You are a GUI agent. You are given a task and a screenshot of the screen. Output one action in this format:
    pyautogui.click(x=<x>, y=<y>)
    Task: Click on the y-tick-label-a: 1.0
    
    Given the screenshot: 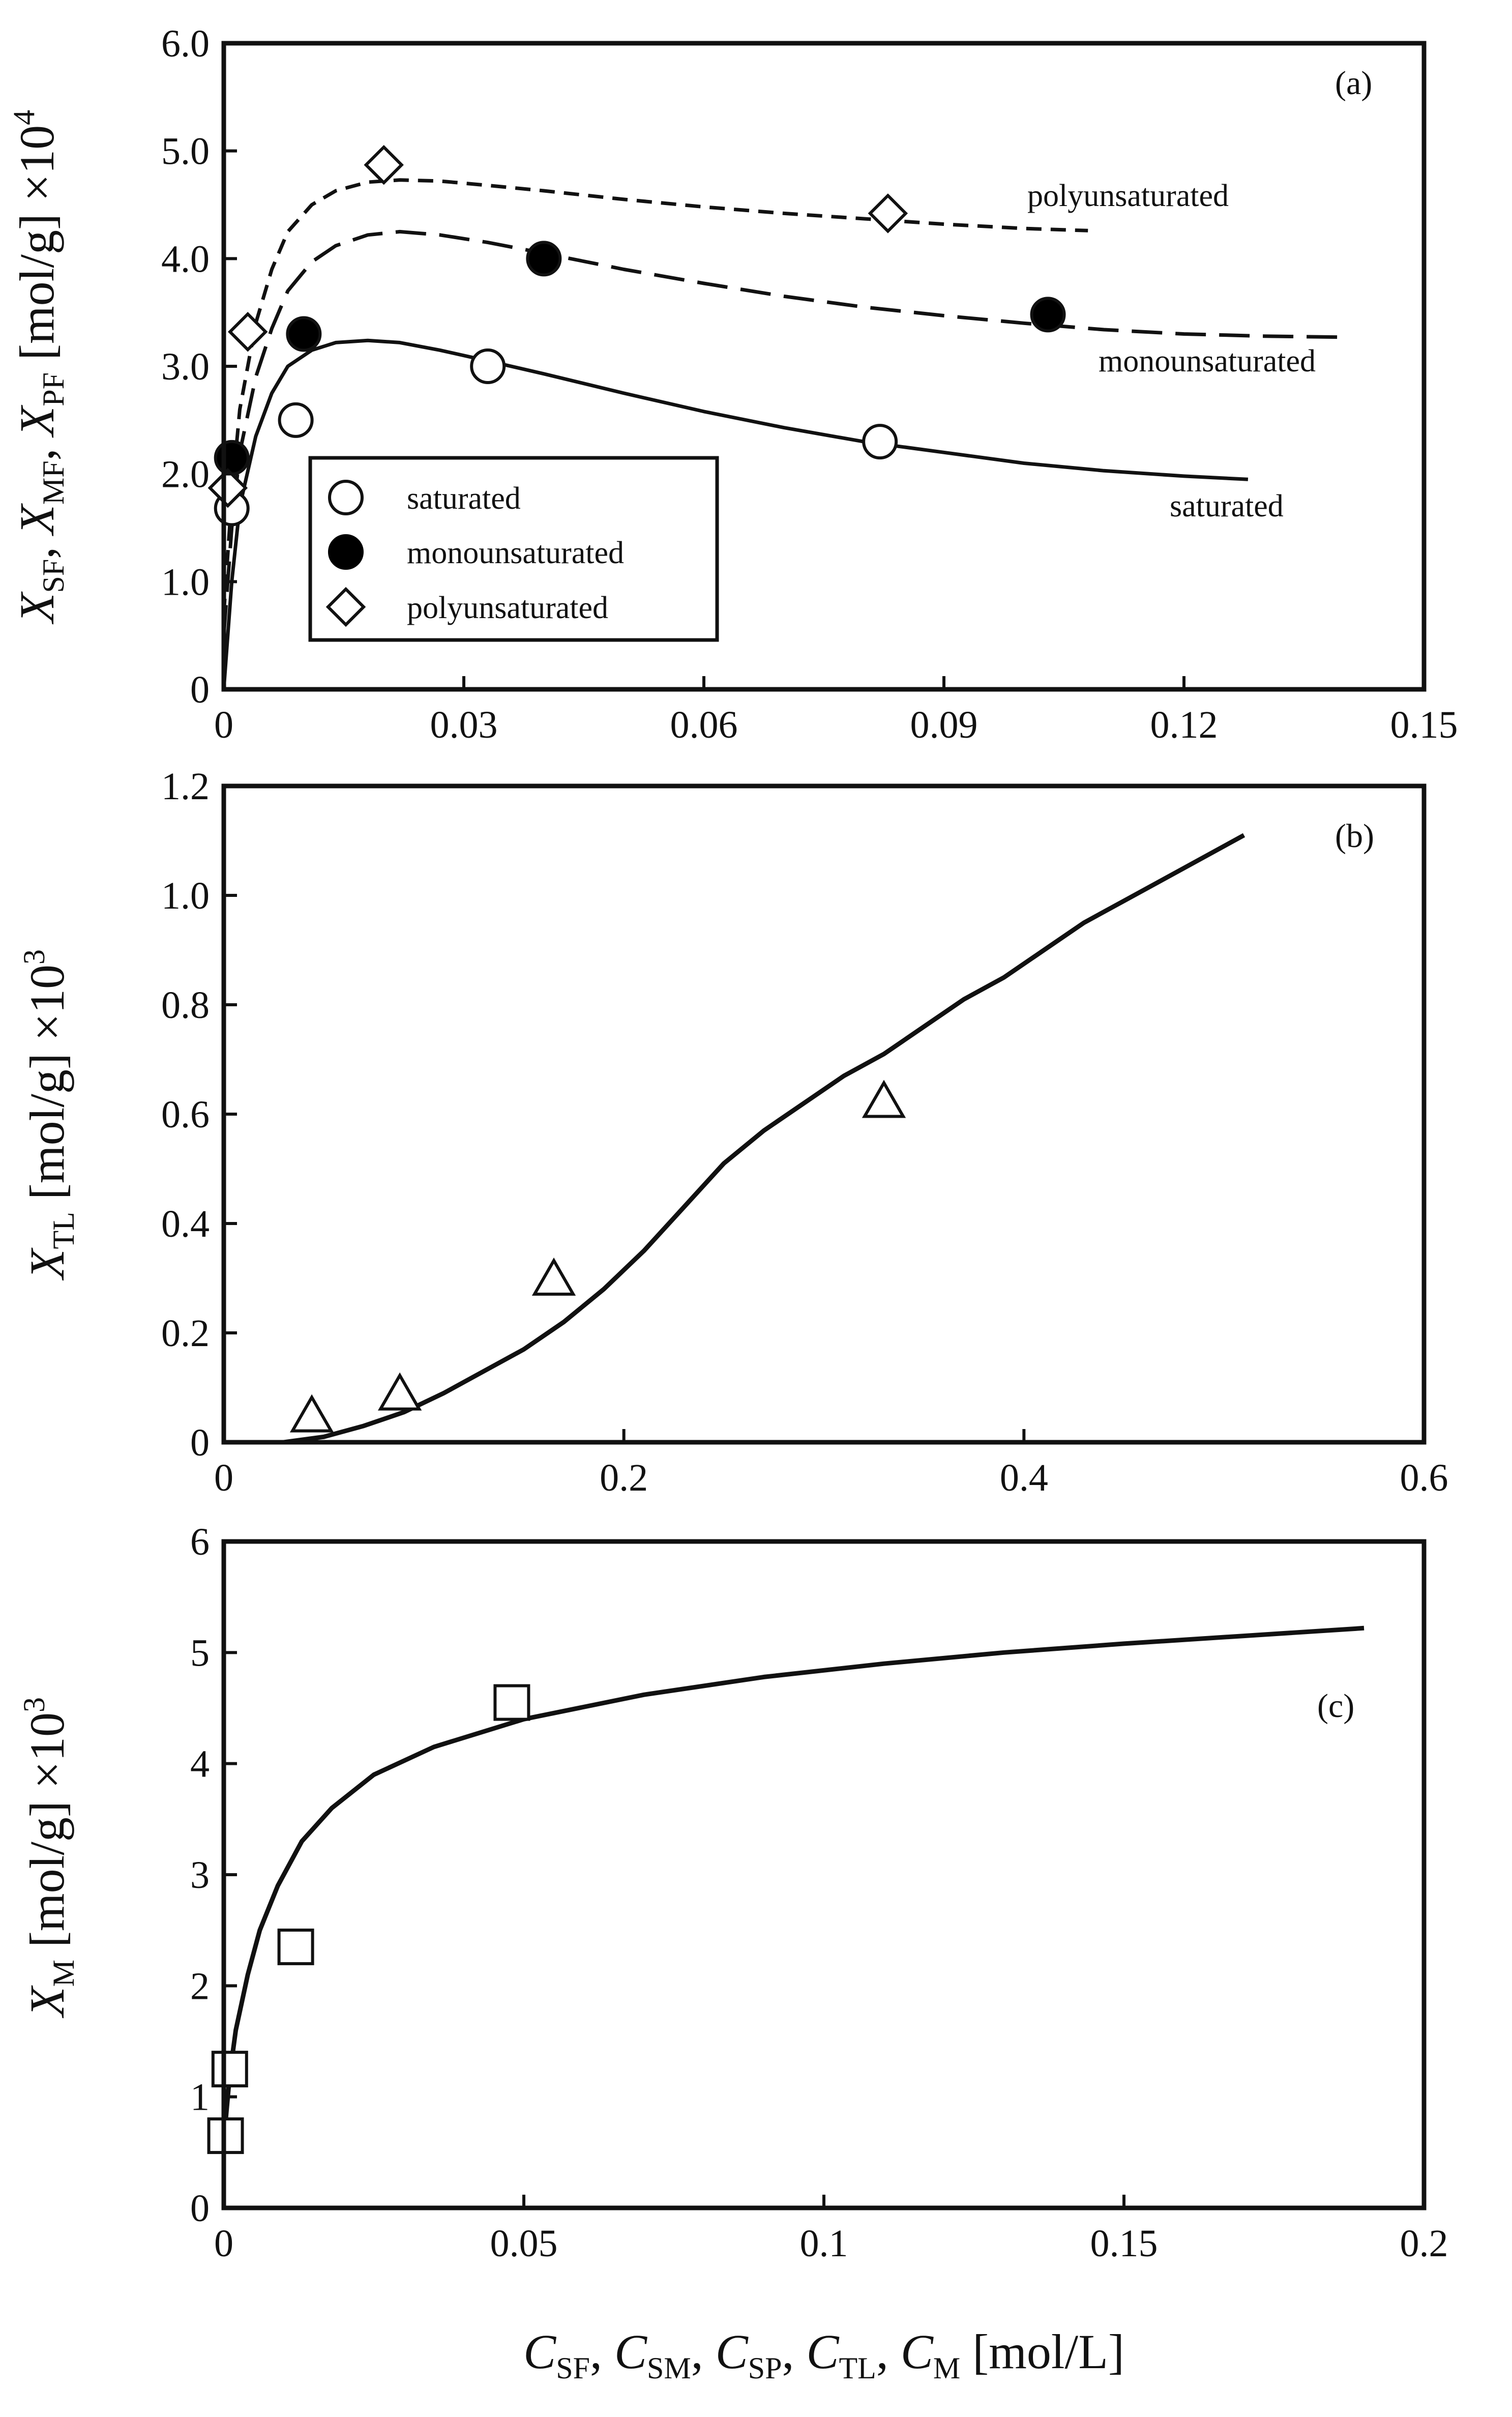 What is the action you would take?
    pyautogui.click(x=185, y=582)
    